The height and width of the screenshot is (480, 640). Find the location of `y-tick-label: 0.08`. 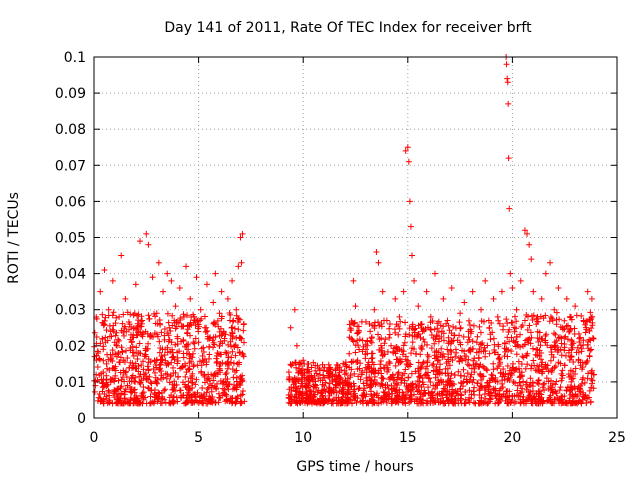

y-tick-label: 0.08 is located at coordinates (70, 130).